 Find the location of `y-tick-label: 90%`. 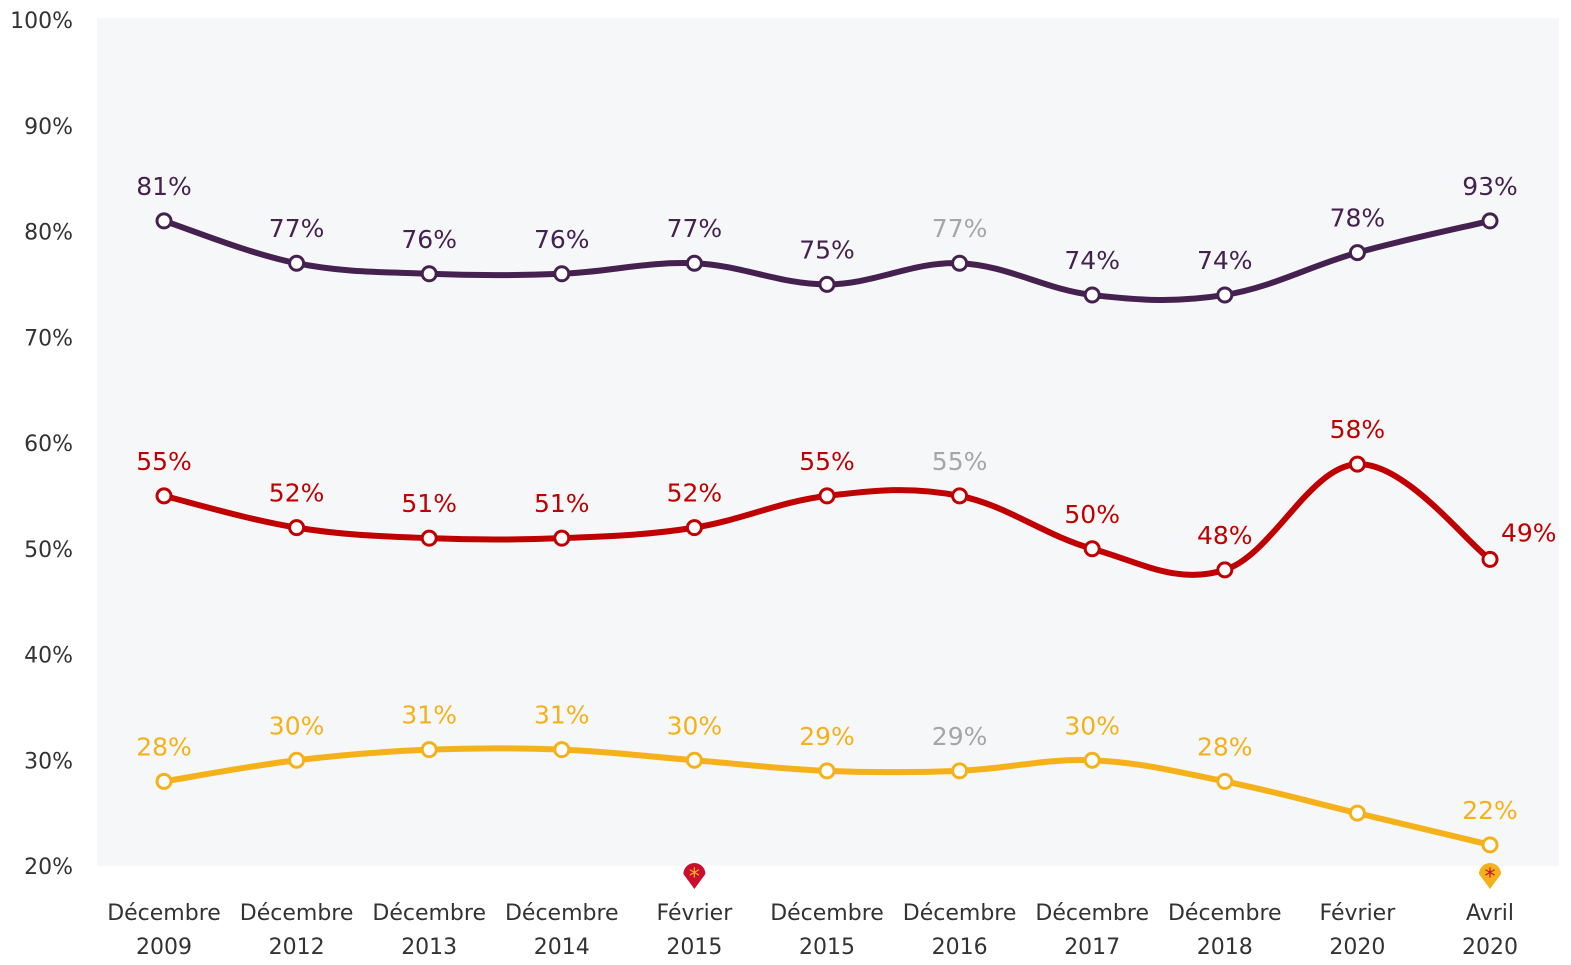

y-tick-label: 90% is located at coordinates (48, 127).